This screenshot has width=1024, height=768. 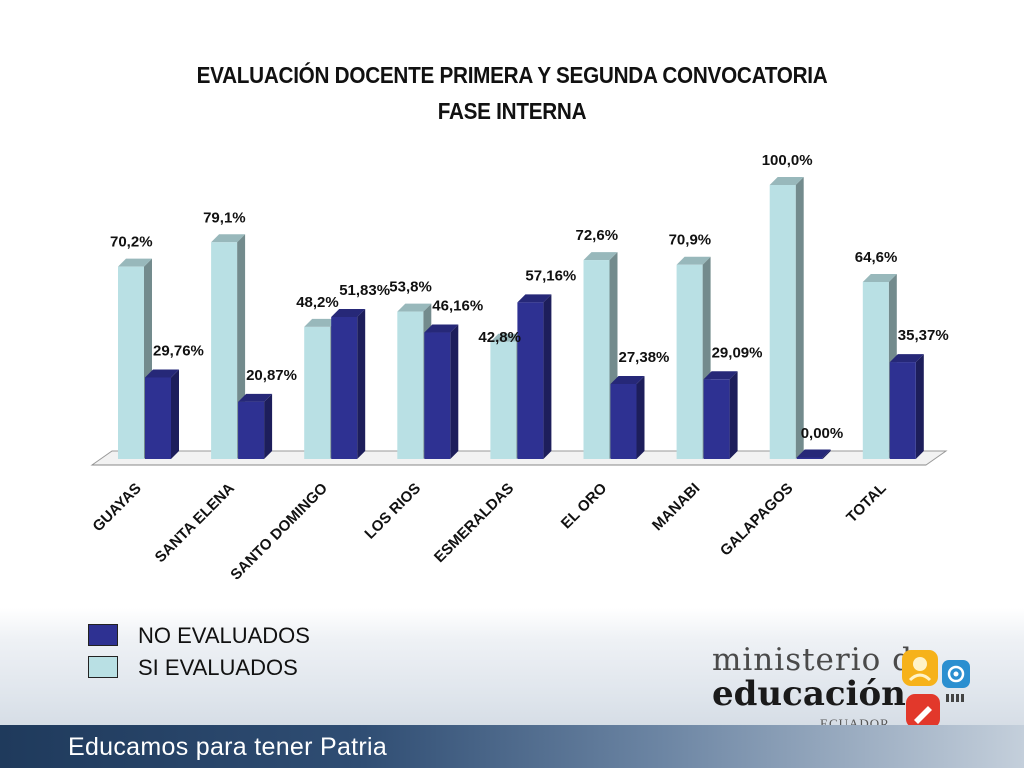 What do you see at coordinates (228, 747) in the screenshot?
I see `footer-slogan: Educamos para tener Patria` at bounding box center [228, 747].